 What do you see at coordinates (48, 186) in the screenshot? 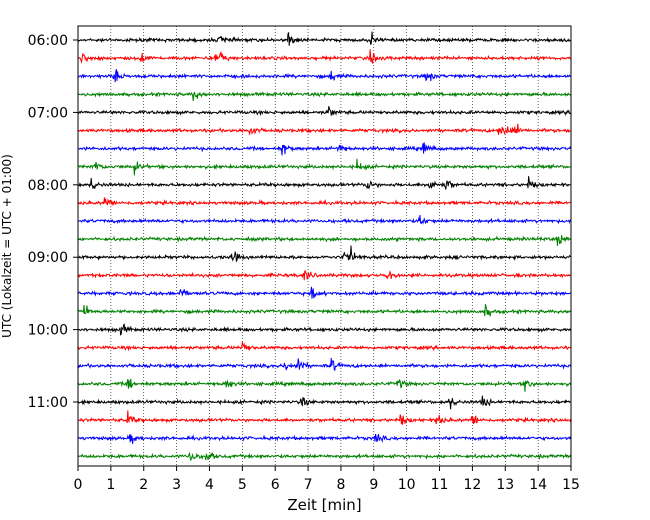
I see `y-tick-label: 08:00` at bounding box center [48, 186].